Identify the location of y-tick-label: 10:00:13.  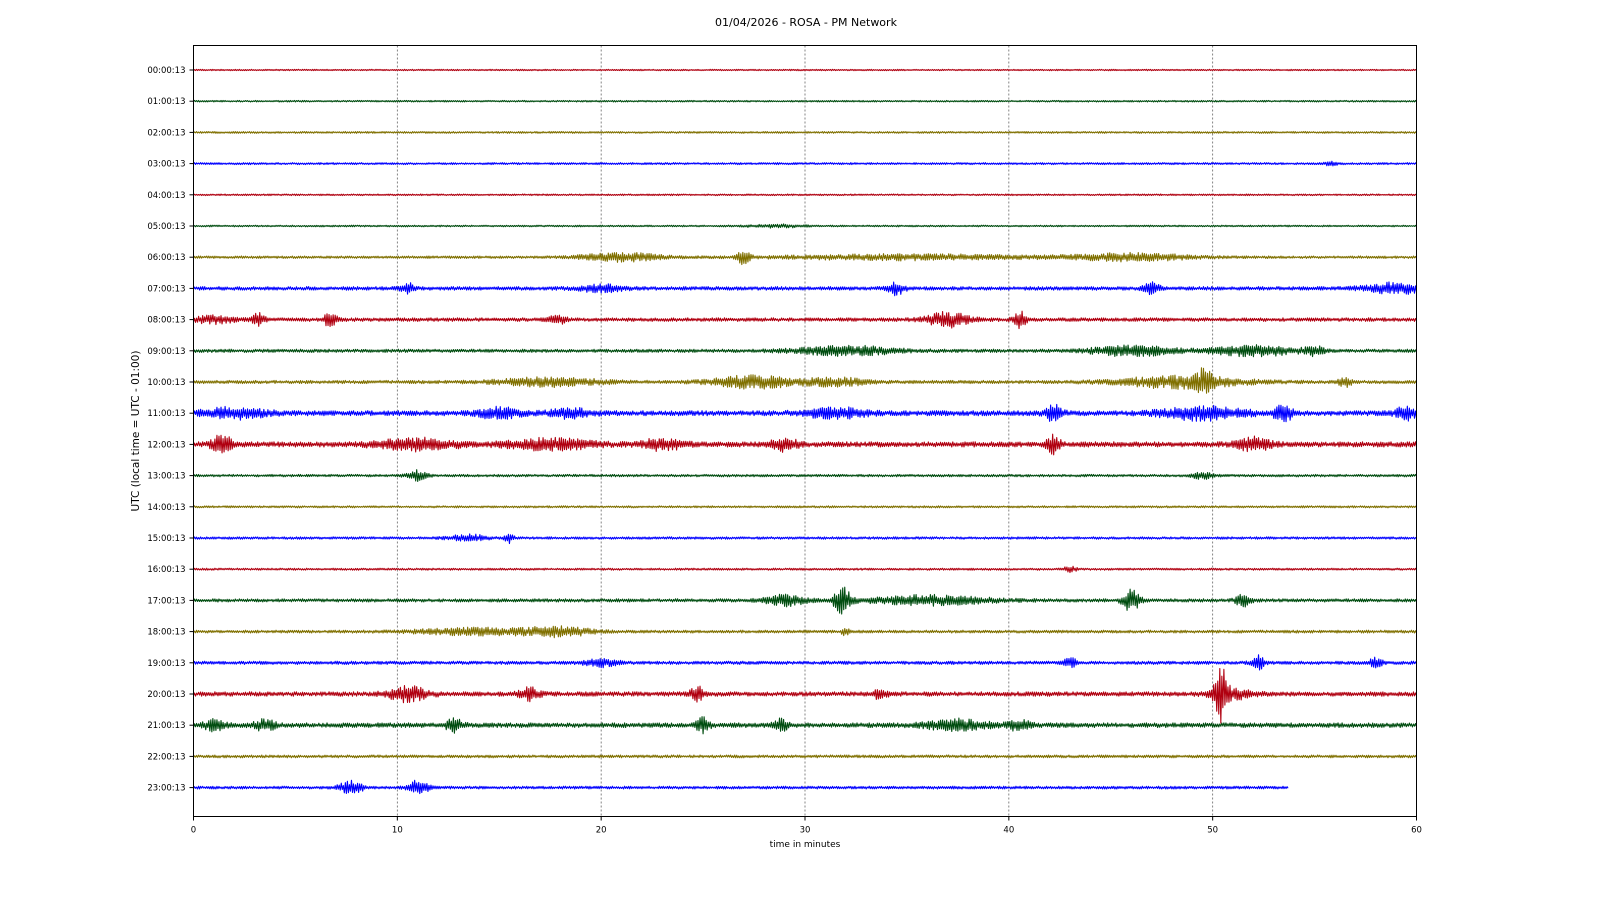
(166, 383).